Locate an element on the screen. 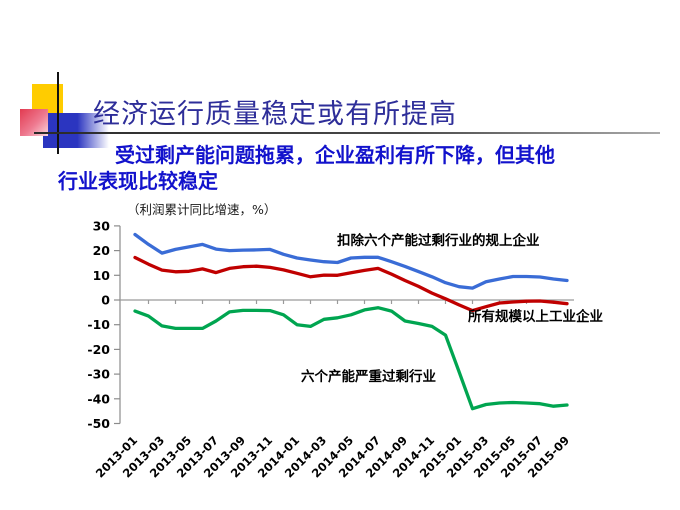  y-axis-label: -20 is located at coordinates (98, 349).